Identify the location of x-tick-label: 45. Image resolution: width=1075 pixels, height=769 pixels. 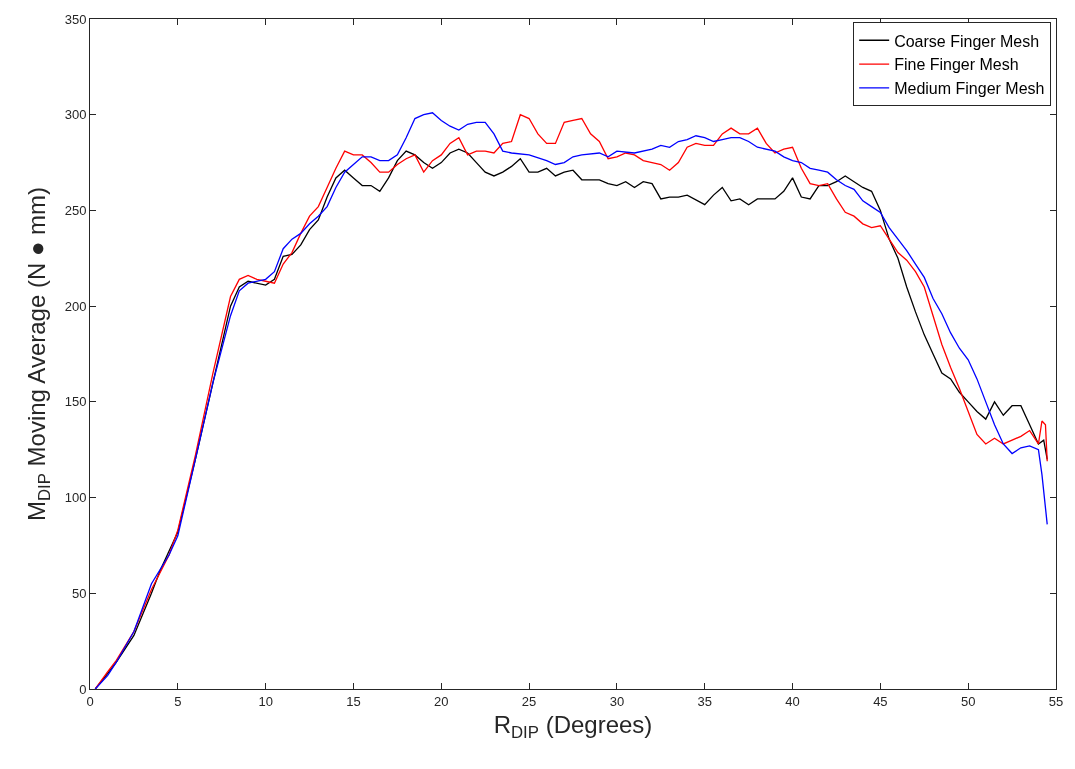
(880, 701).